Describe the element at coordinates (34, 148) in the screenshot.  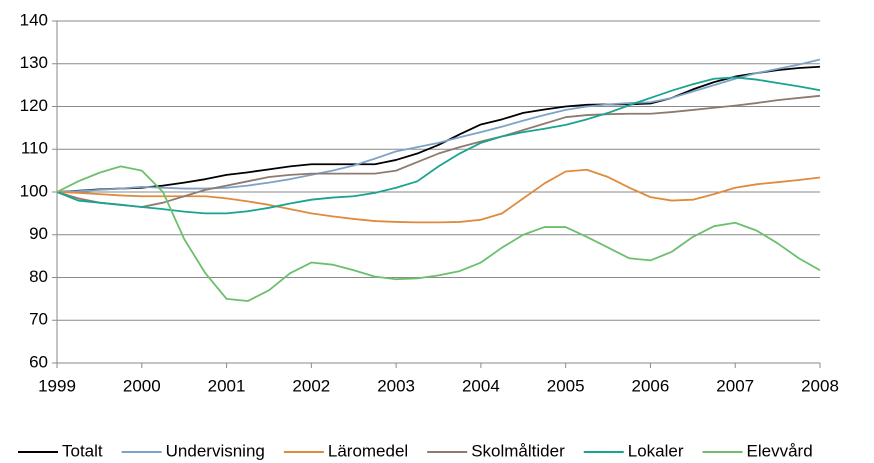
I see `y-tick-label: 110` at that location.